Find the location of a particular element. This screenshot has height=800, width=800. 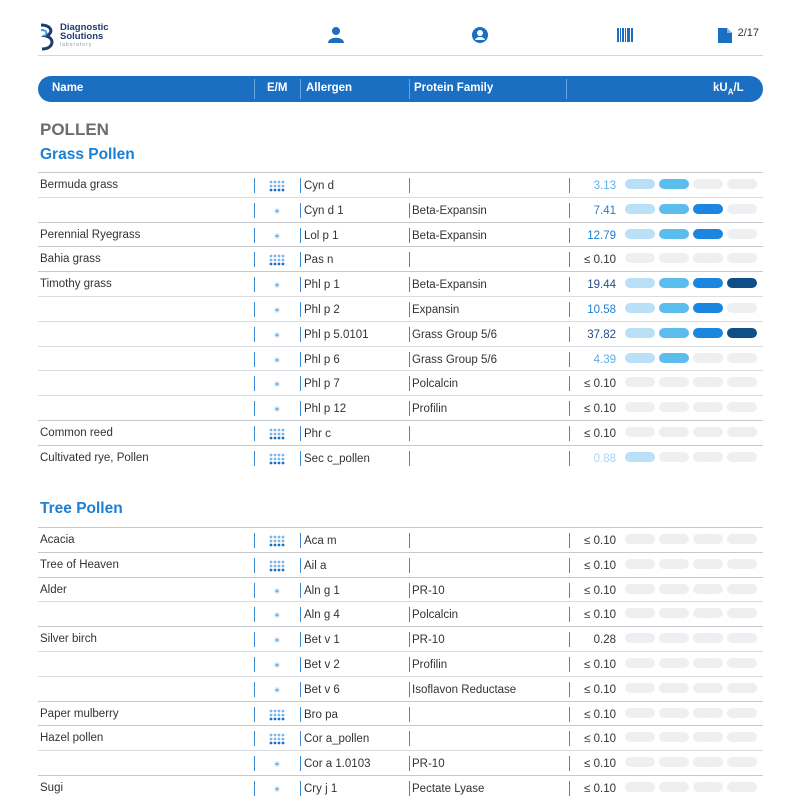

section-title: POLLEN is located at coordinates (74, 129).